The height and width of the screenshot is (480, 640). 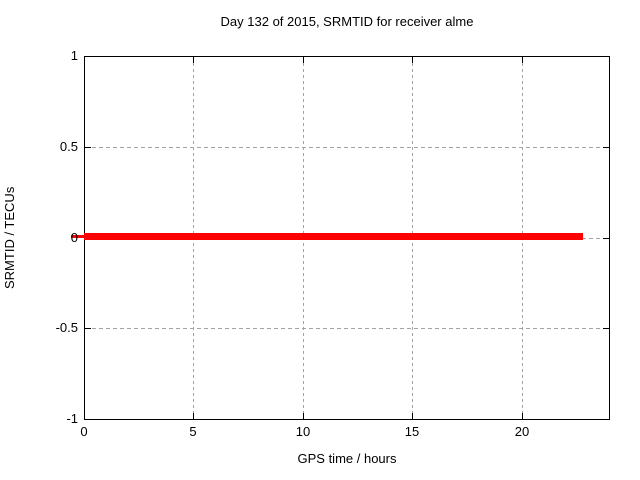 What do you see at coordinates (68, 146) in the screenshot?
I see `y-tick-label: 0.5` at bounding box center [68, 146].